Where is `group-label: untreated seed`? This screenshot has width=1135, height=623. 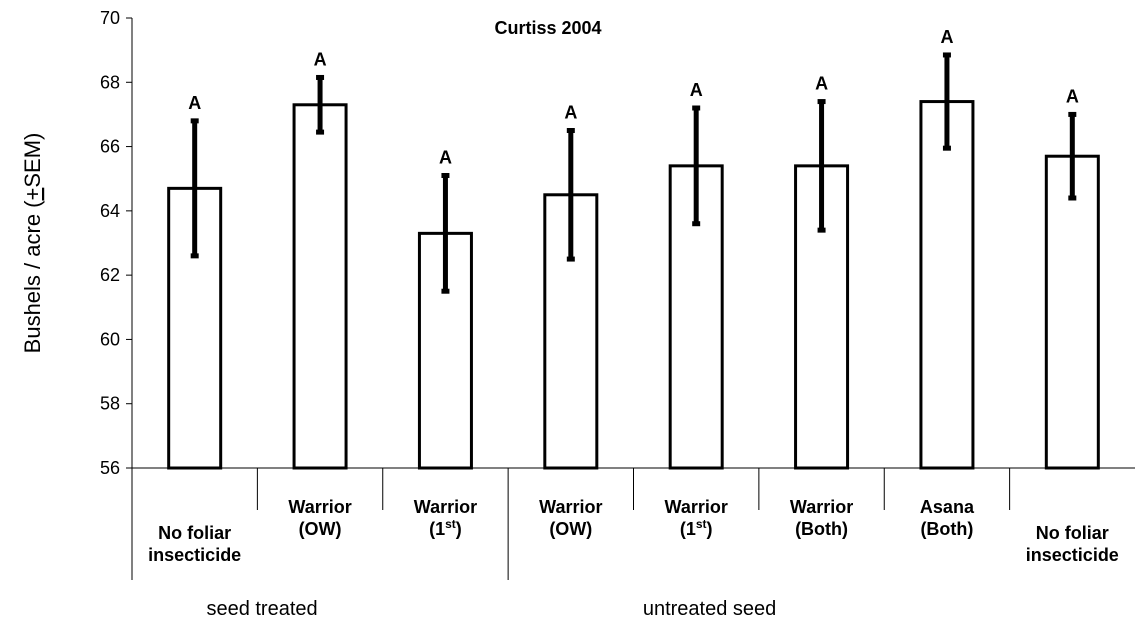
group-label: untreated seed is located at coordinates (709, 609).